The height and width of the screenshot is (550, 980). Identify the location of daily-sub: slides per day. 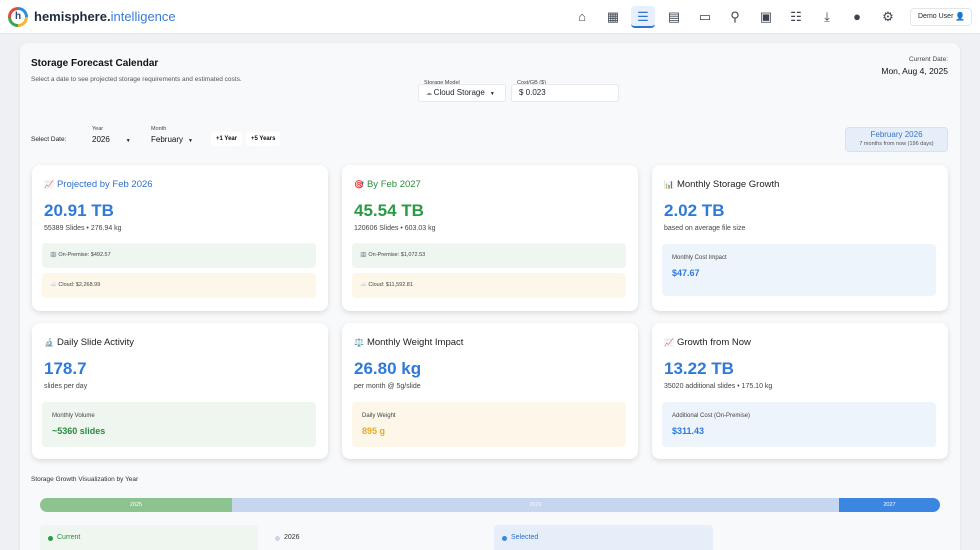
(66, 386).